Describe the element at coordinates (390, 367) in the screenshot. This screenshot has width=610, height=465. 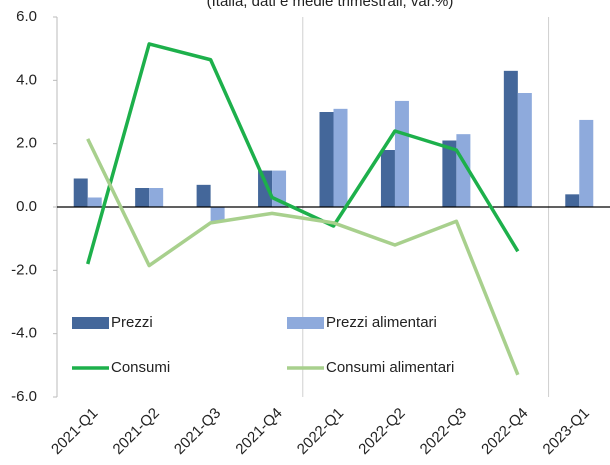
I see `legend-label: Consumi alimentari` at that location.